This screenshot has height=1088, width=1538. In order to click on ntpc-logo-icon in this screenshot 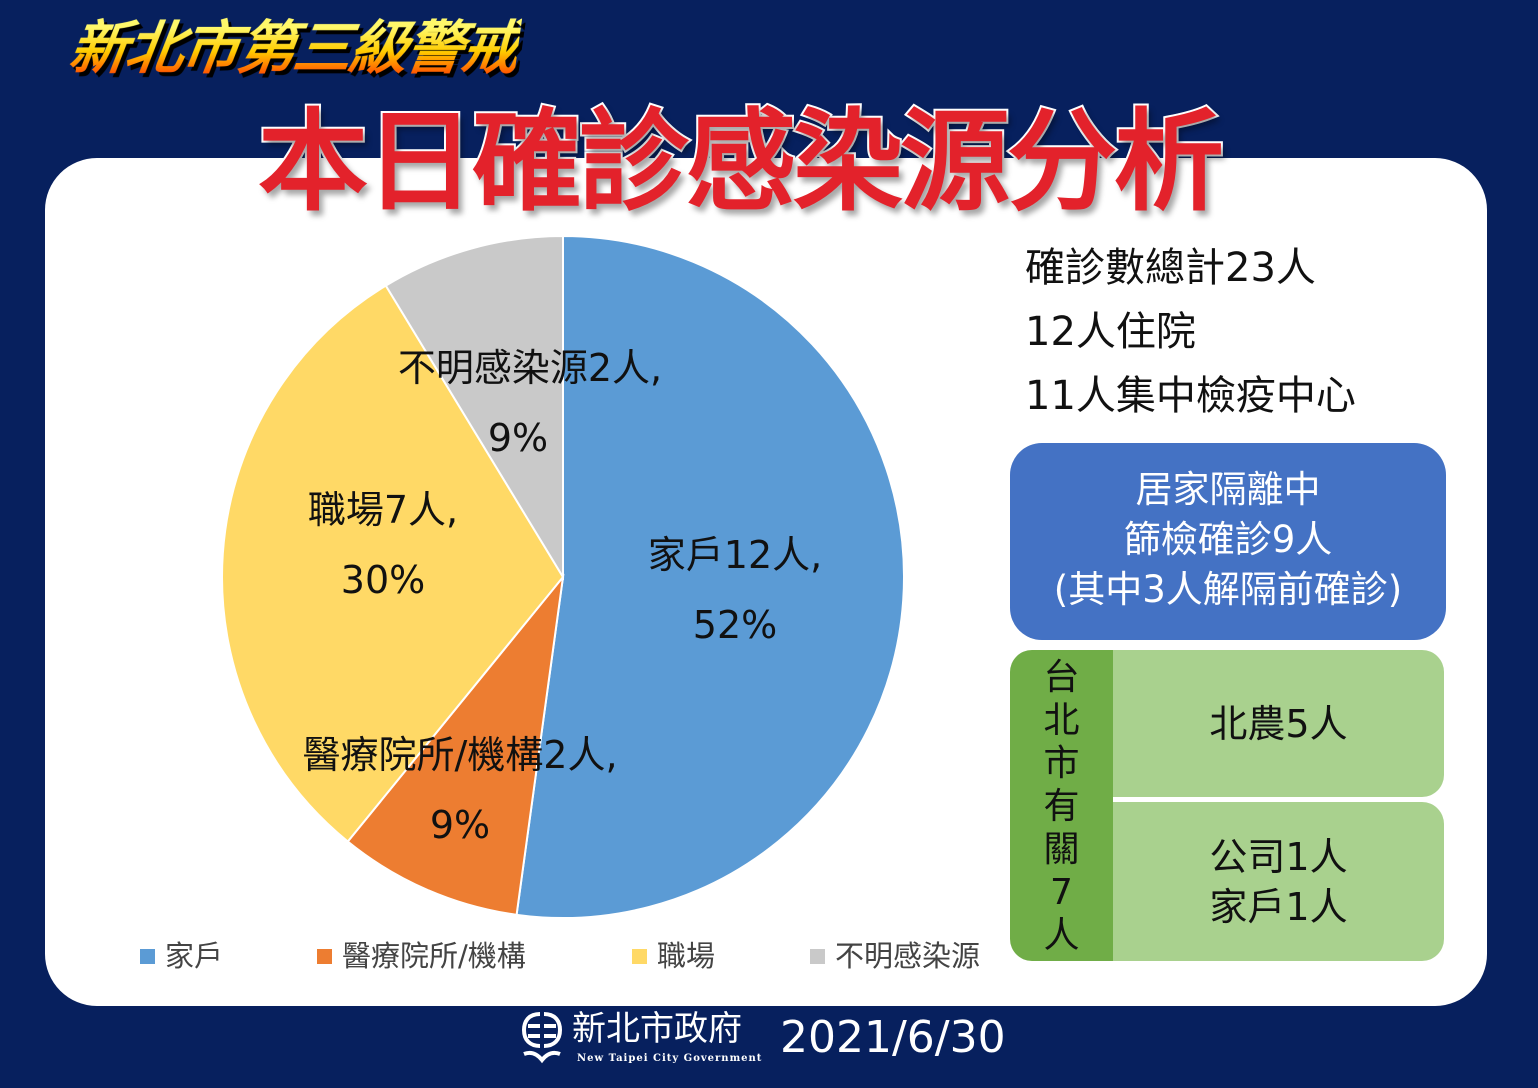, I will do `click(542, 1038)`.